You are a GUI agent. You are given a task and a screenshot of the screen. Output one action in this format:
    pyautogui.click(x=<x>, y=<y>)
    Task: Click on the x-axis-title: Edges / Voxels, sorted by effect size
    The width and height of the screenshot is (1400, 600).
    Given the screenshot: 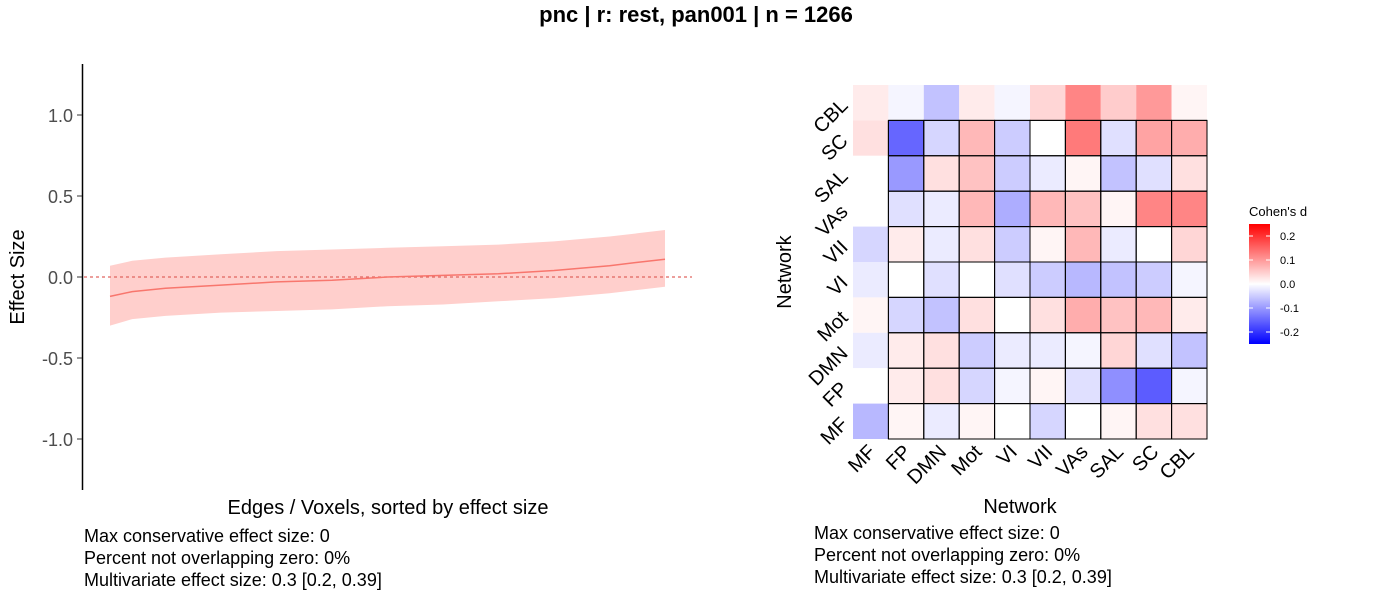 What is the action you would take?
    pyautogui.click(x=388, y=508)
    